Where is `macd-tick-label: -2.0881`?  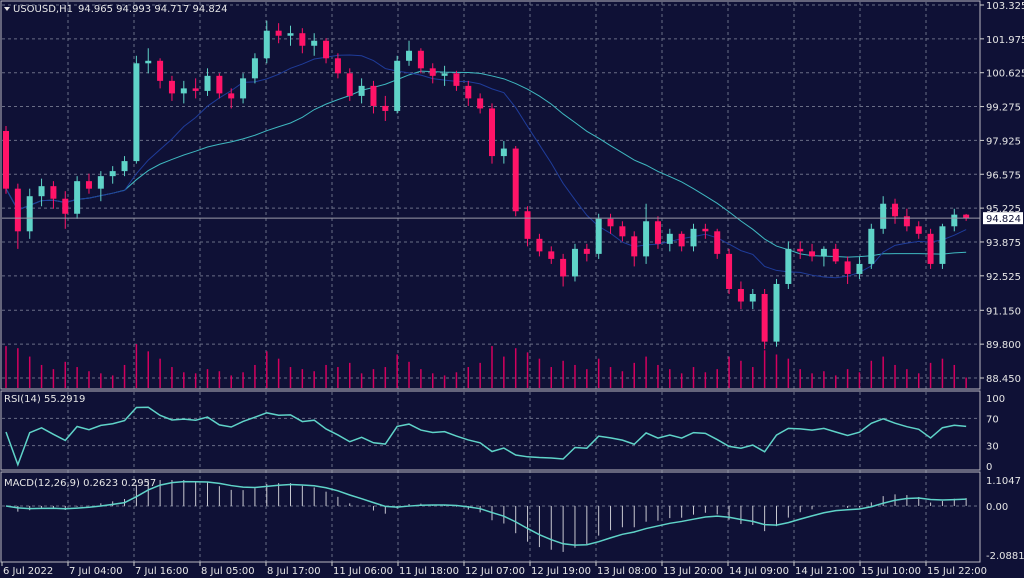 macd-tick-label: -2.0881 is located at coordinates (1005, 556).